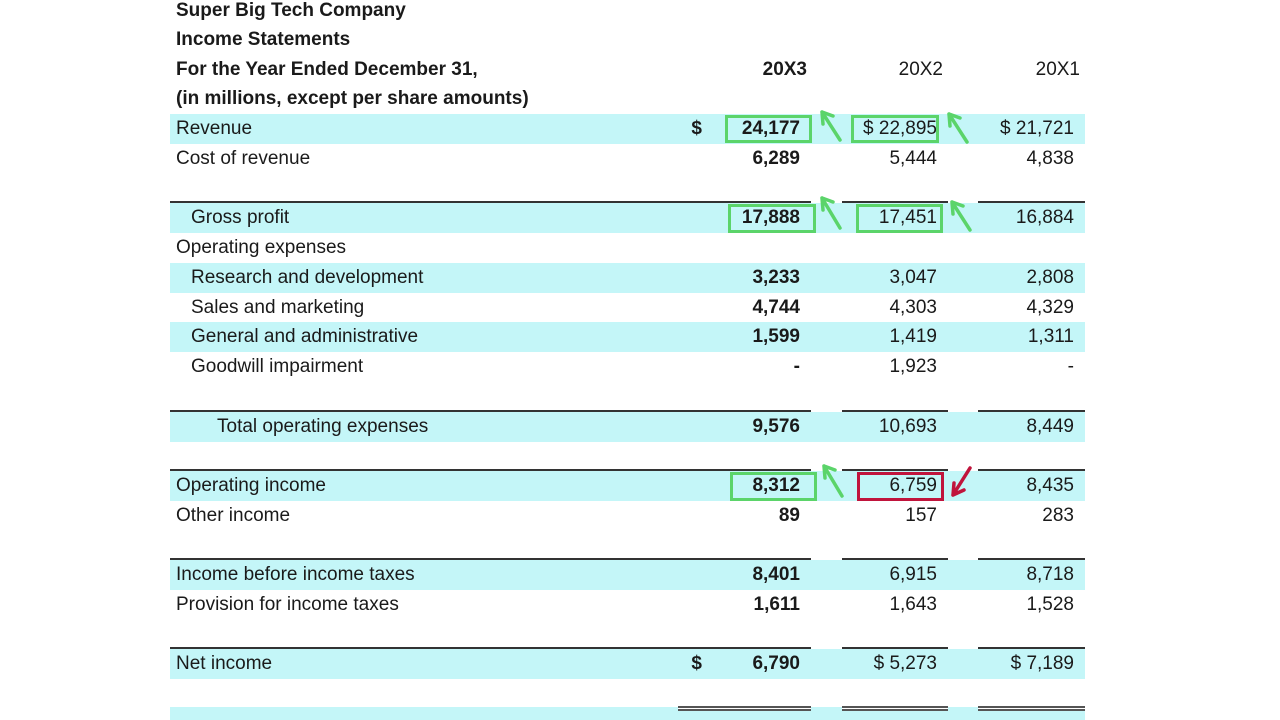 This screenshot has height=720, width=1280. Describe the element at coordinates (913, 336) in the screenshot. I see `value-20x2: 1,419` at that location.